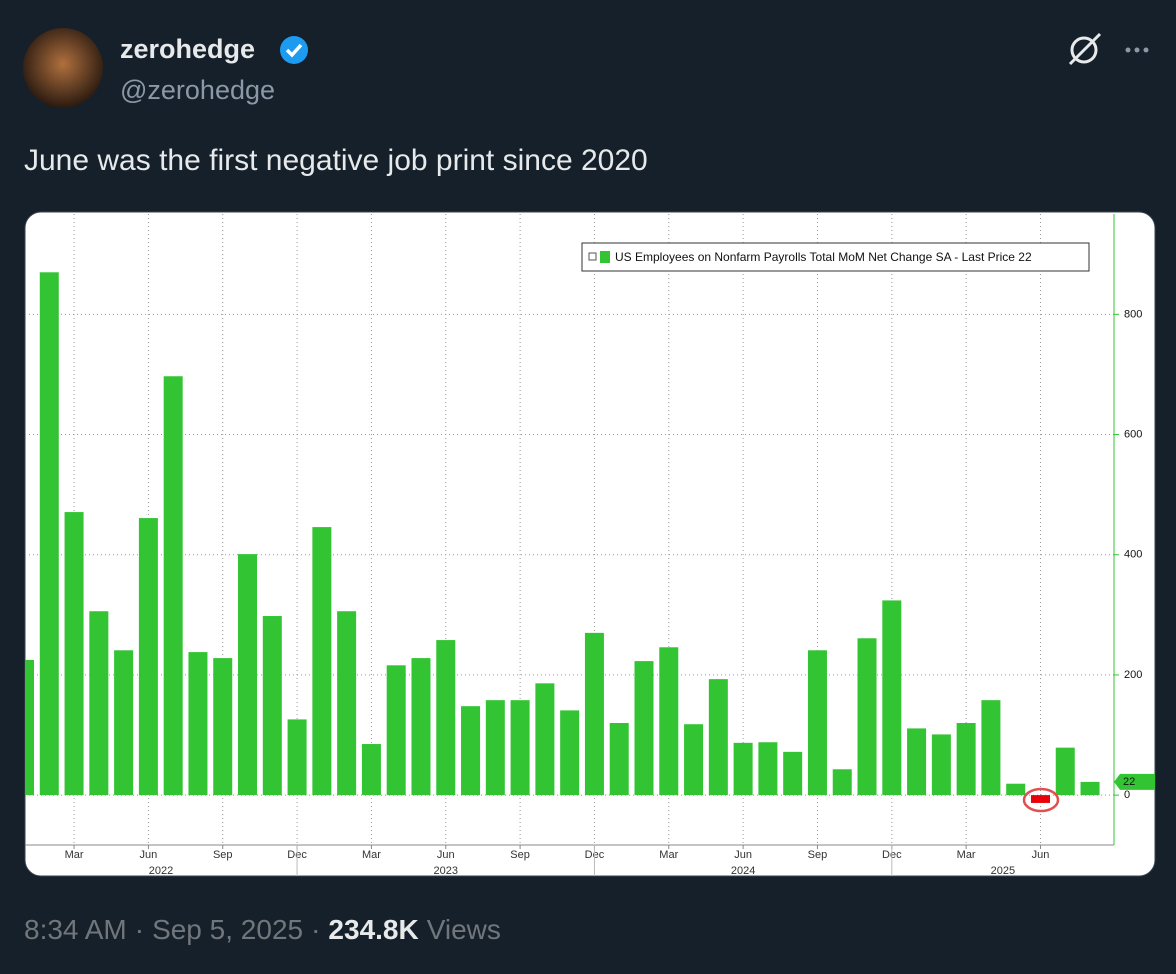 This screenshot has width=1176, height=974. What do you see at coordinates (1137, 50) in the screenshot?
I see `more-icon` at bounding box center [1137, 50].